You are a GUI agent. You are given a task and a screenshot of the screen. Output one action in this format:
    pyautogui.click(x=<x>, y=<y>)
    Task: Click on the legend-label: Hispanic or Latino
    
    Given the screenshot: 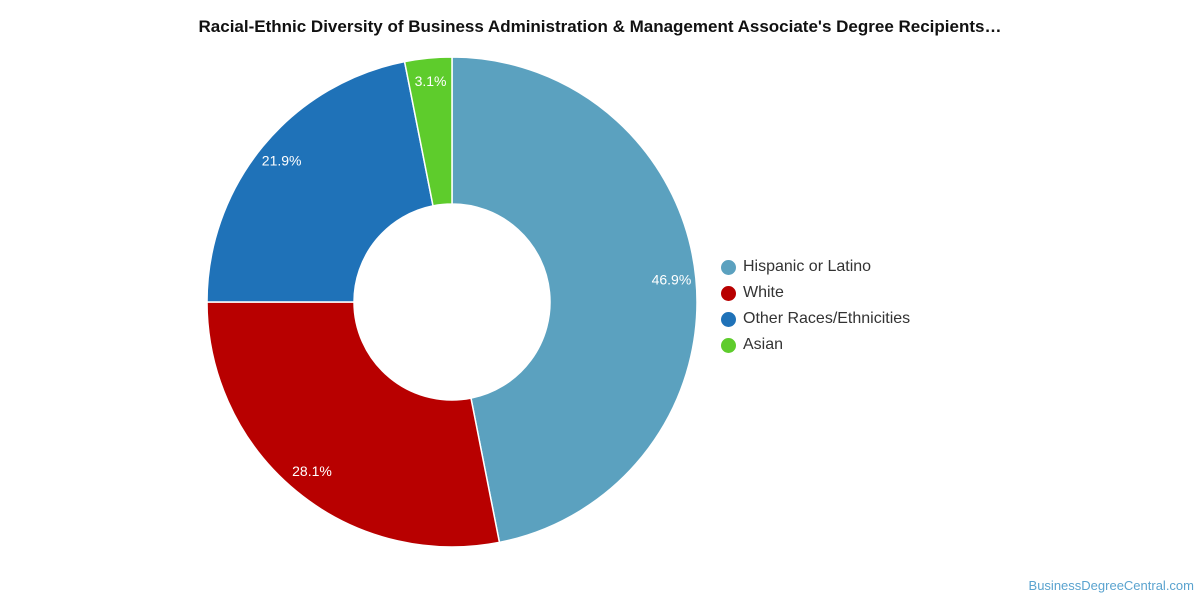 What is the action you would take?
    pyautogui.click(x=807, y=266)
    